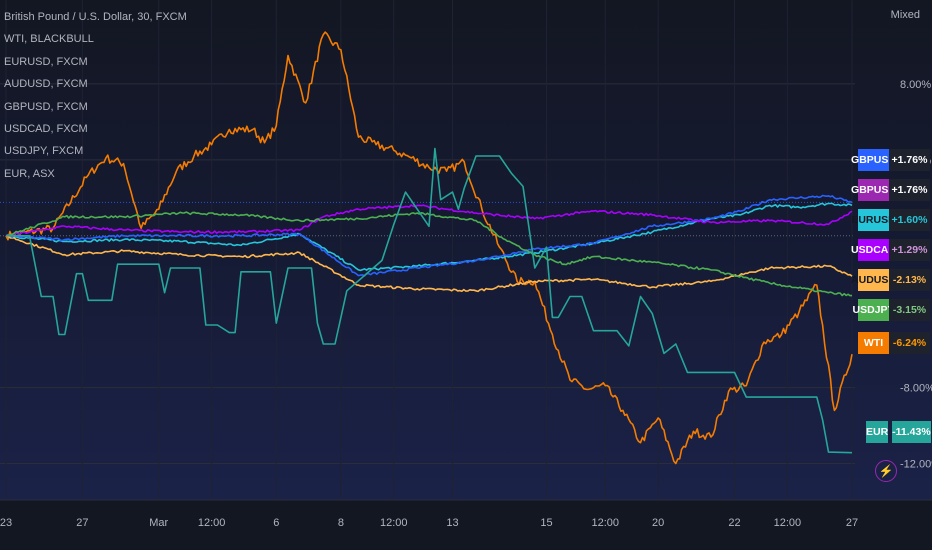  I want to click on price-tag-usdcad: USDCAD +1.29%, so click(890, 250).